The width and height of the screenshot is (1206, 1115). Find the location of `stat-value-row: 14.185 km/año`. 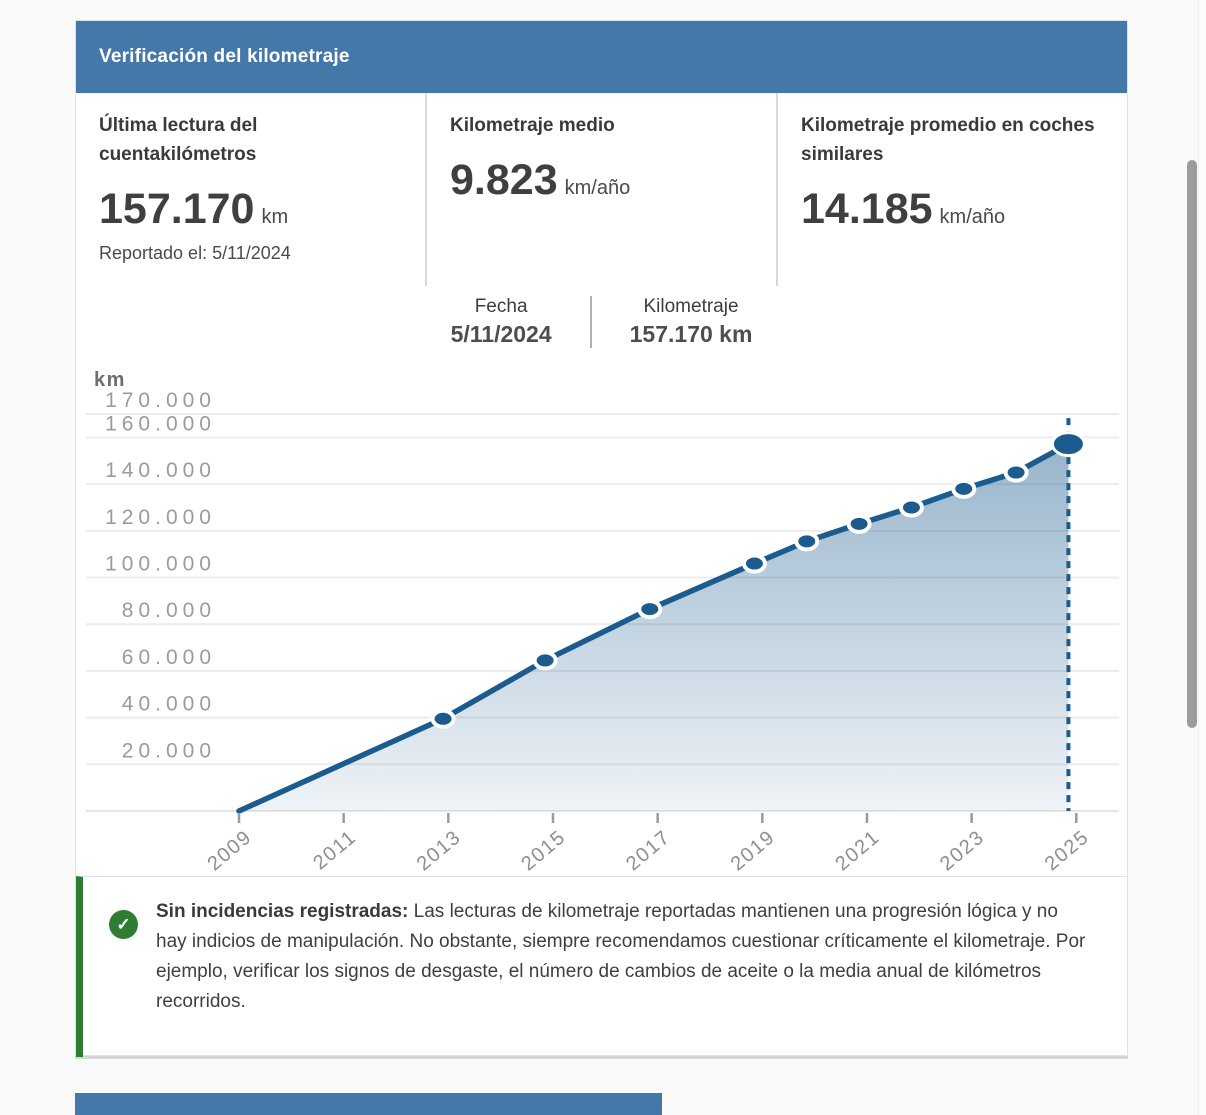

stat-value-row: 14.185 km/año is located at coordinates (951, 209).